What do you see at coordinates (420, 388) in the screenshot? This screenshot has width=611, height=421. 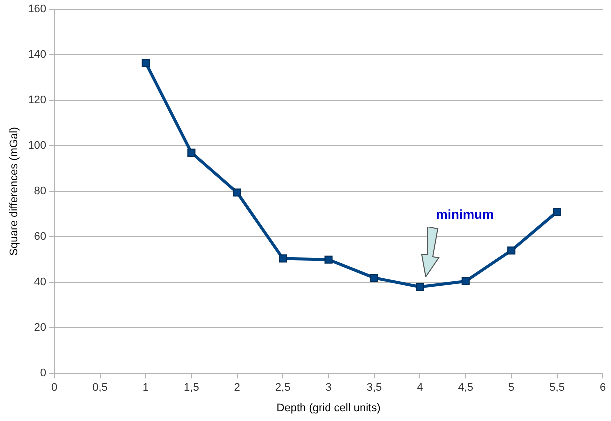 I see `x-tick-label: 4` at bounding box center [420, 388].